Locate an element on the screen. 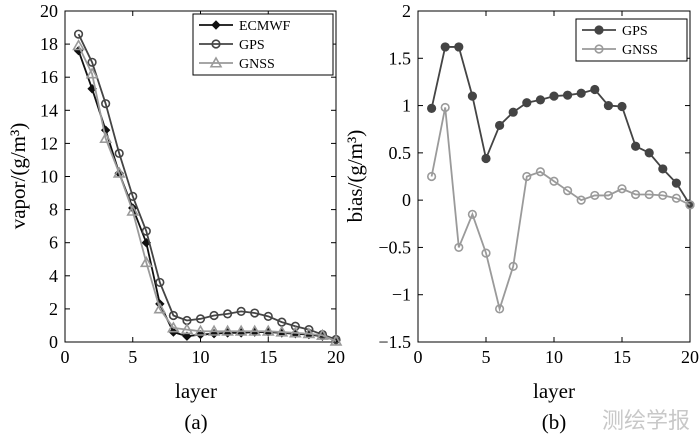 The width and height of the screenshot is (700, 438). x-tick-label-1: 5 is located at coordinates (486, 357).